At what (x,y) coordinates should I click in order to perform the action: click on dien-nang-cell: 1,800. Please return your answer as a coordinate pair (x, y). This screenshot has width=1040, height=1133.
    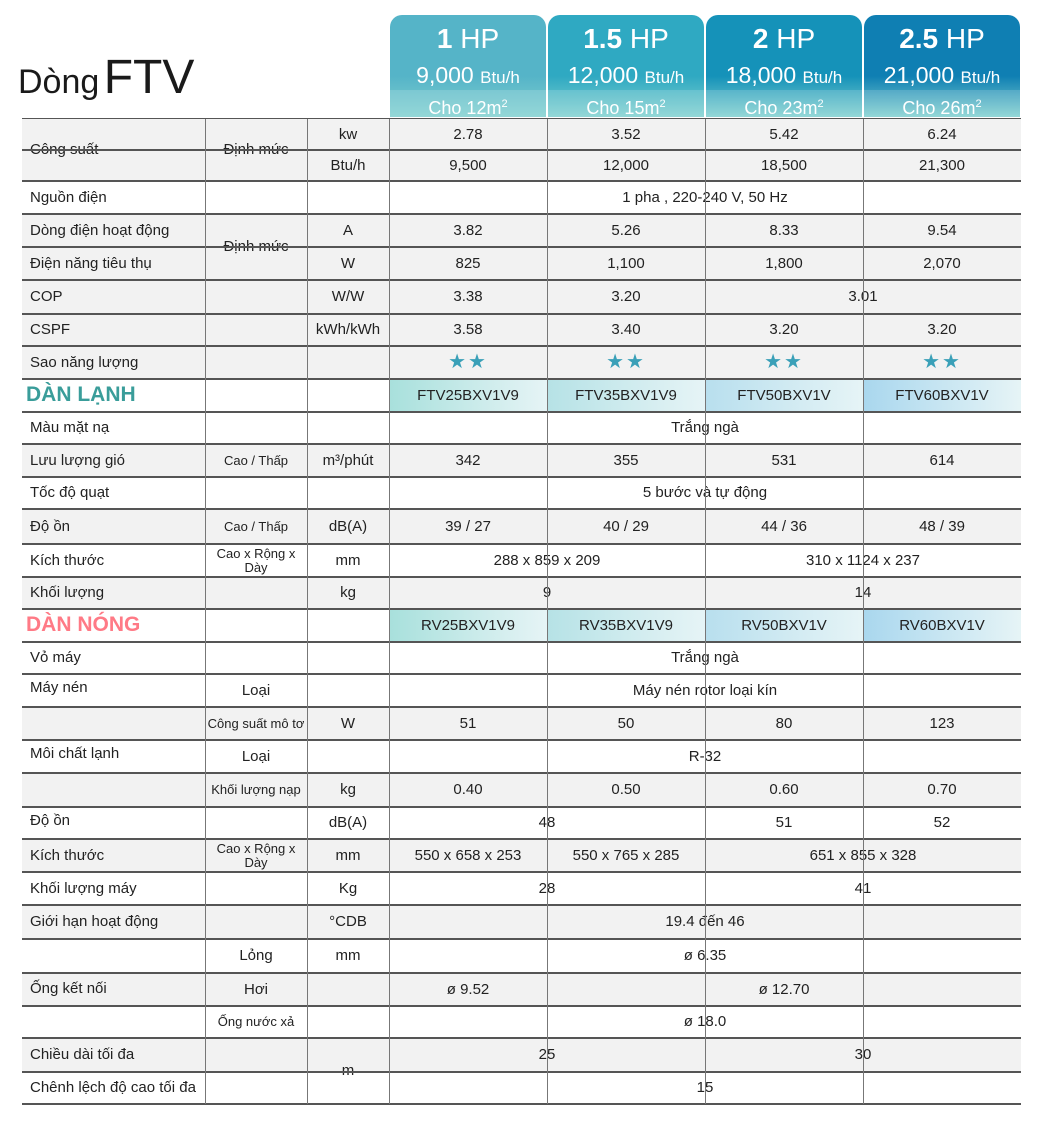
    Looking at the image, I should click on (784, 263).